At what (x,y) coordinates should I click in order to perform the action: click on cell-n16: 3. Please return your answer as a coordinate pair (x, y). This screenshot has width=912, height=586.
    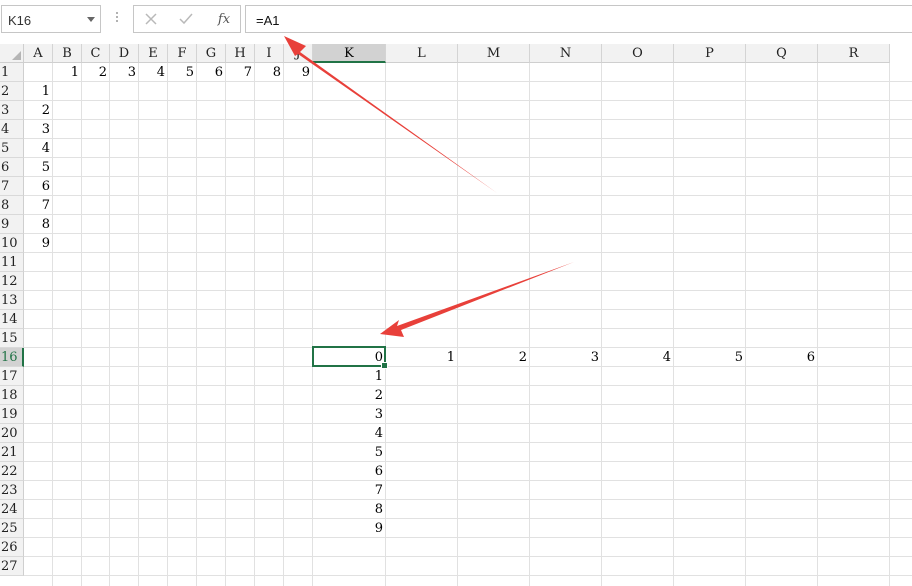
    Looking at the image, I should click on (594, 357).